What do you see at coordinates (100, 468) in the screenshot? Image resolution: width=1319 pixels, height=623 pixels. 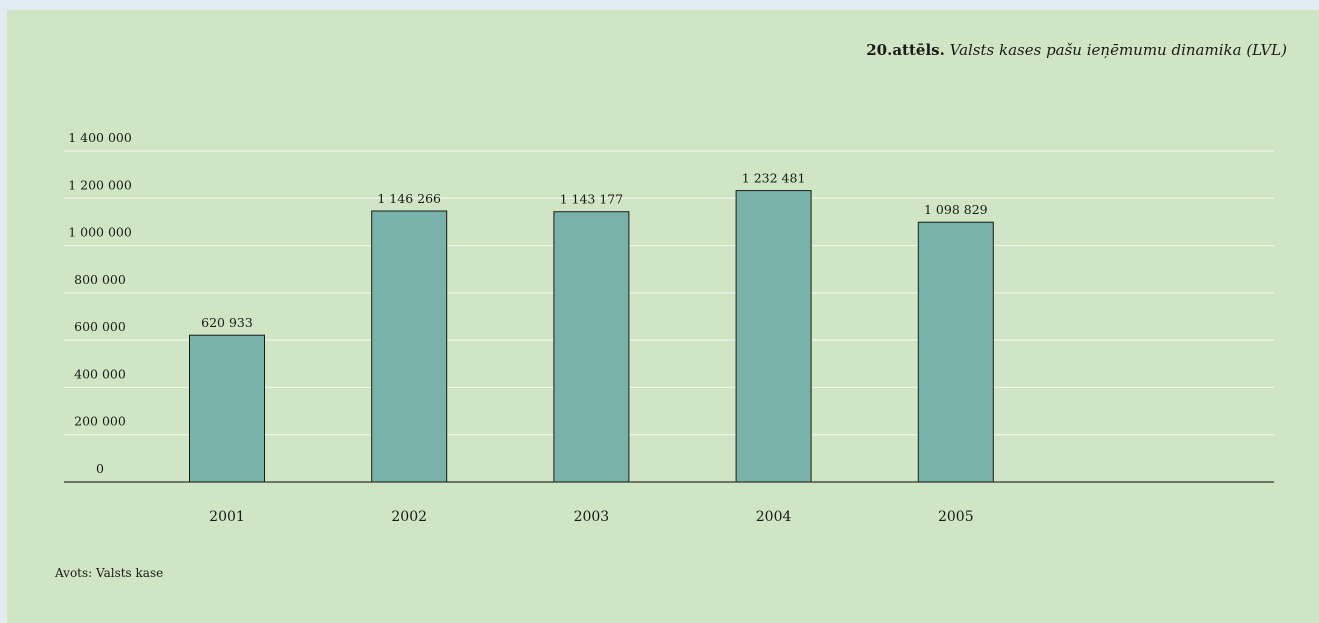 I see `y-tick-label: 0` at bounding box center [100, 468].